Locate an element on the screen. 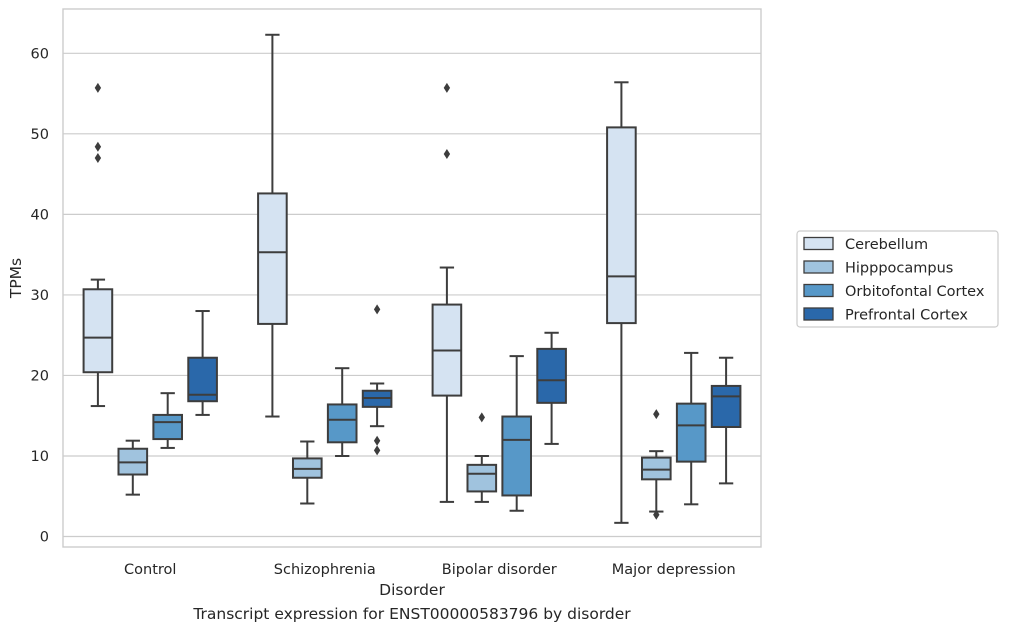  x-tick-label: Schizophrenia is located at coordinates (325, 570).